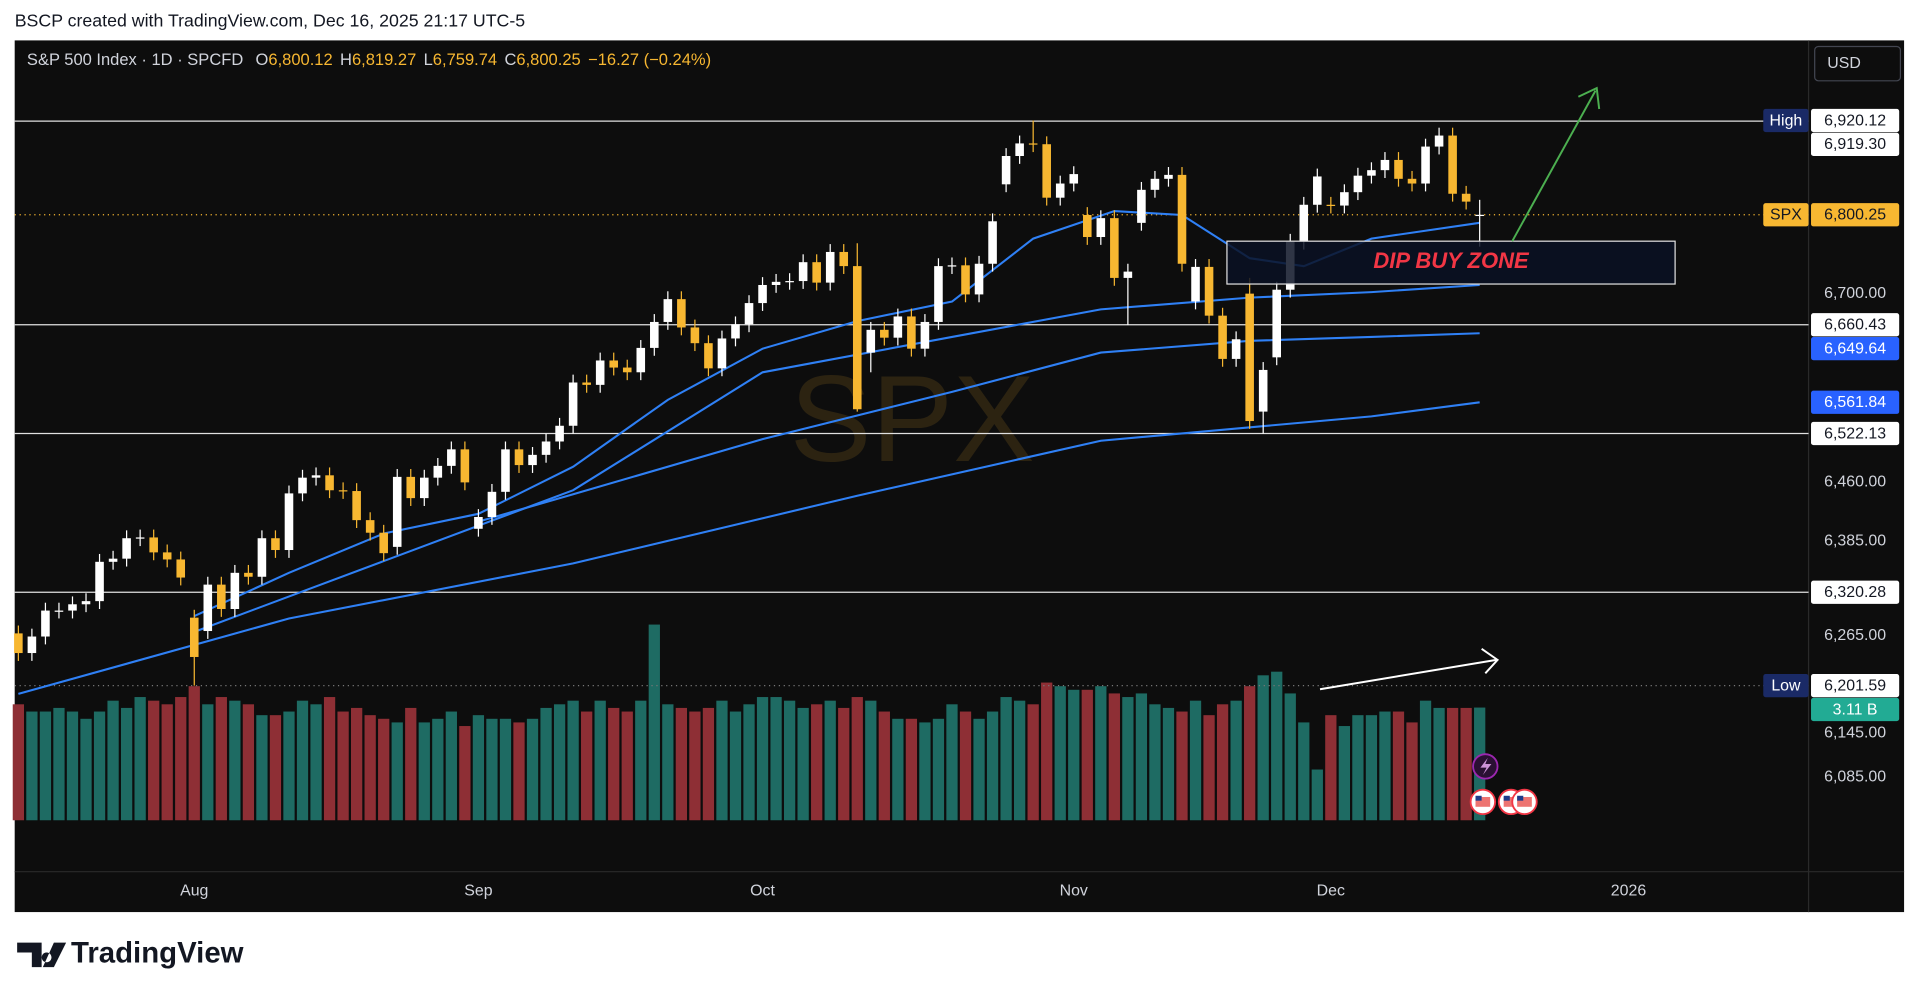 The width and height of the screenshot is (1920, 999). I want to click on legend-key: C, so click(510, 60).